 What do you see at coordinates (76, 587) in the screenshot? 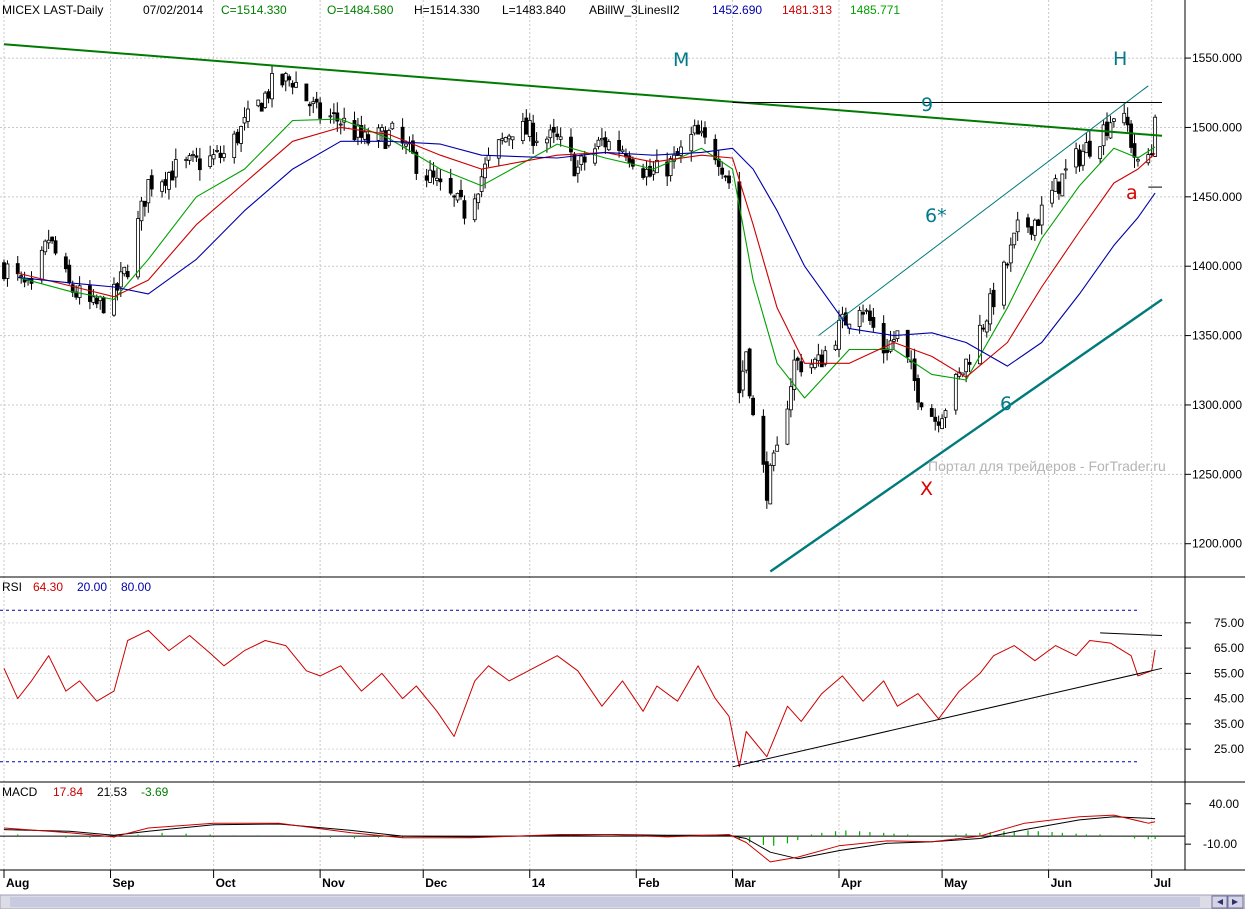
I see `rsi-header: RSI 64.30 20.00 80.00` at bounding box center [76, 587].